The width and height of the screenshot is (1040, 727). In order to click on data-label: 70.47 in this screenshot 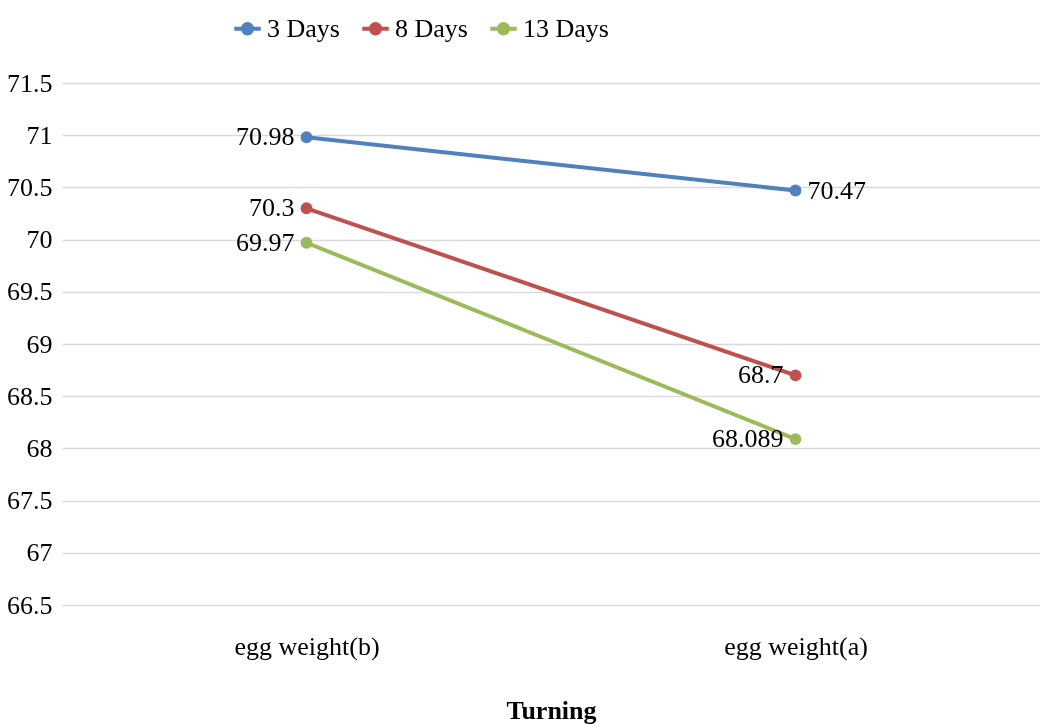, I will do `click(836, 190)`.